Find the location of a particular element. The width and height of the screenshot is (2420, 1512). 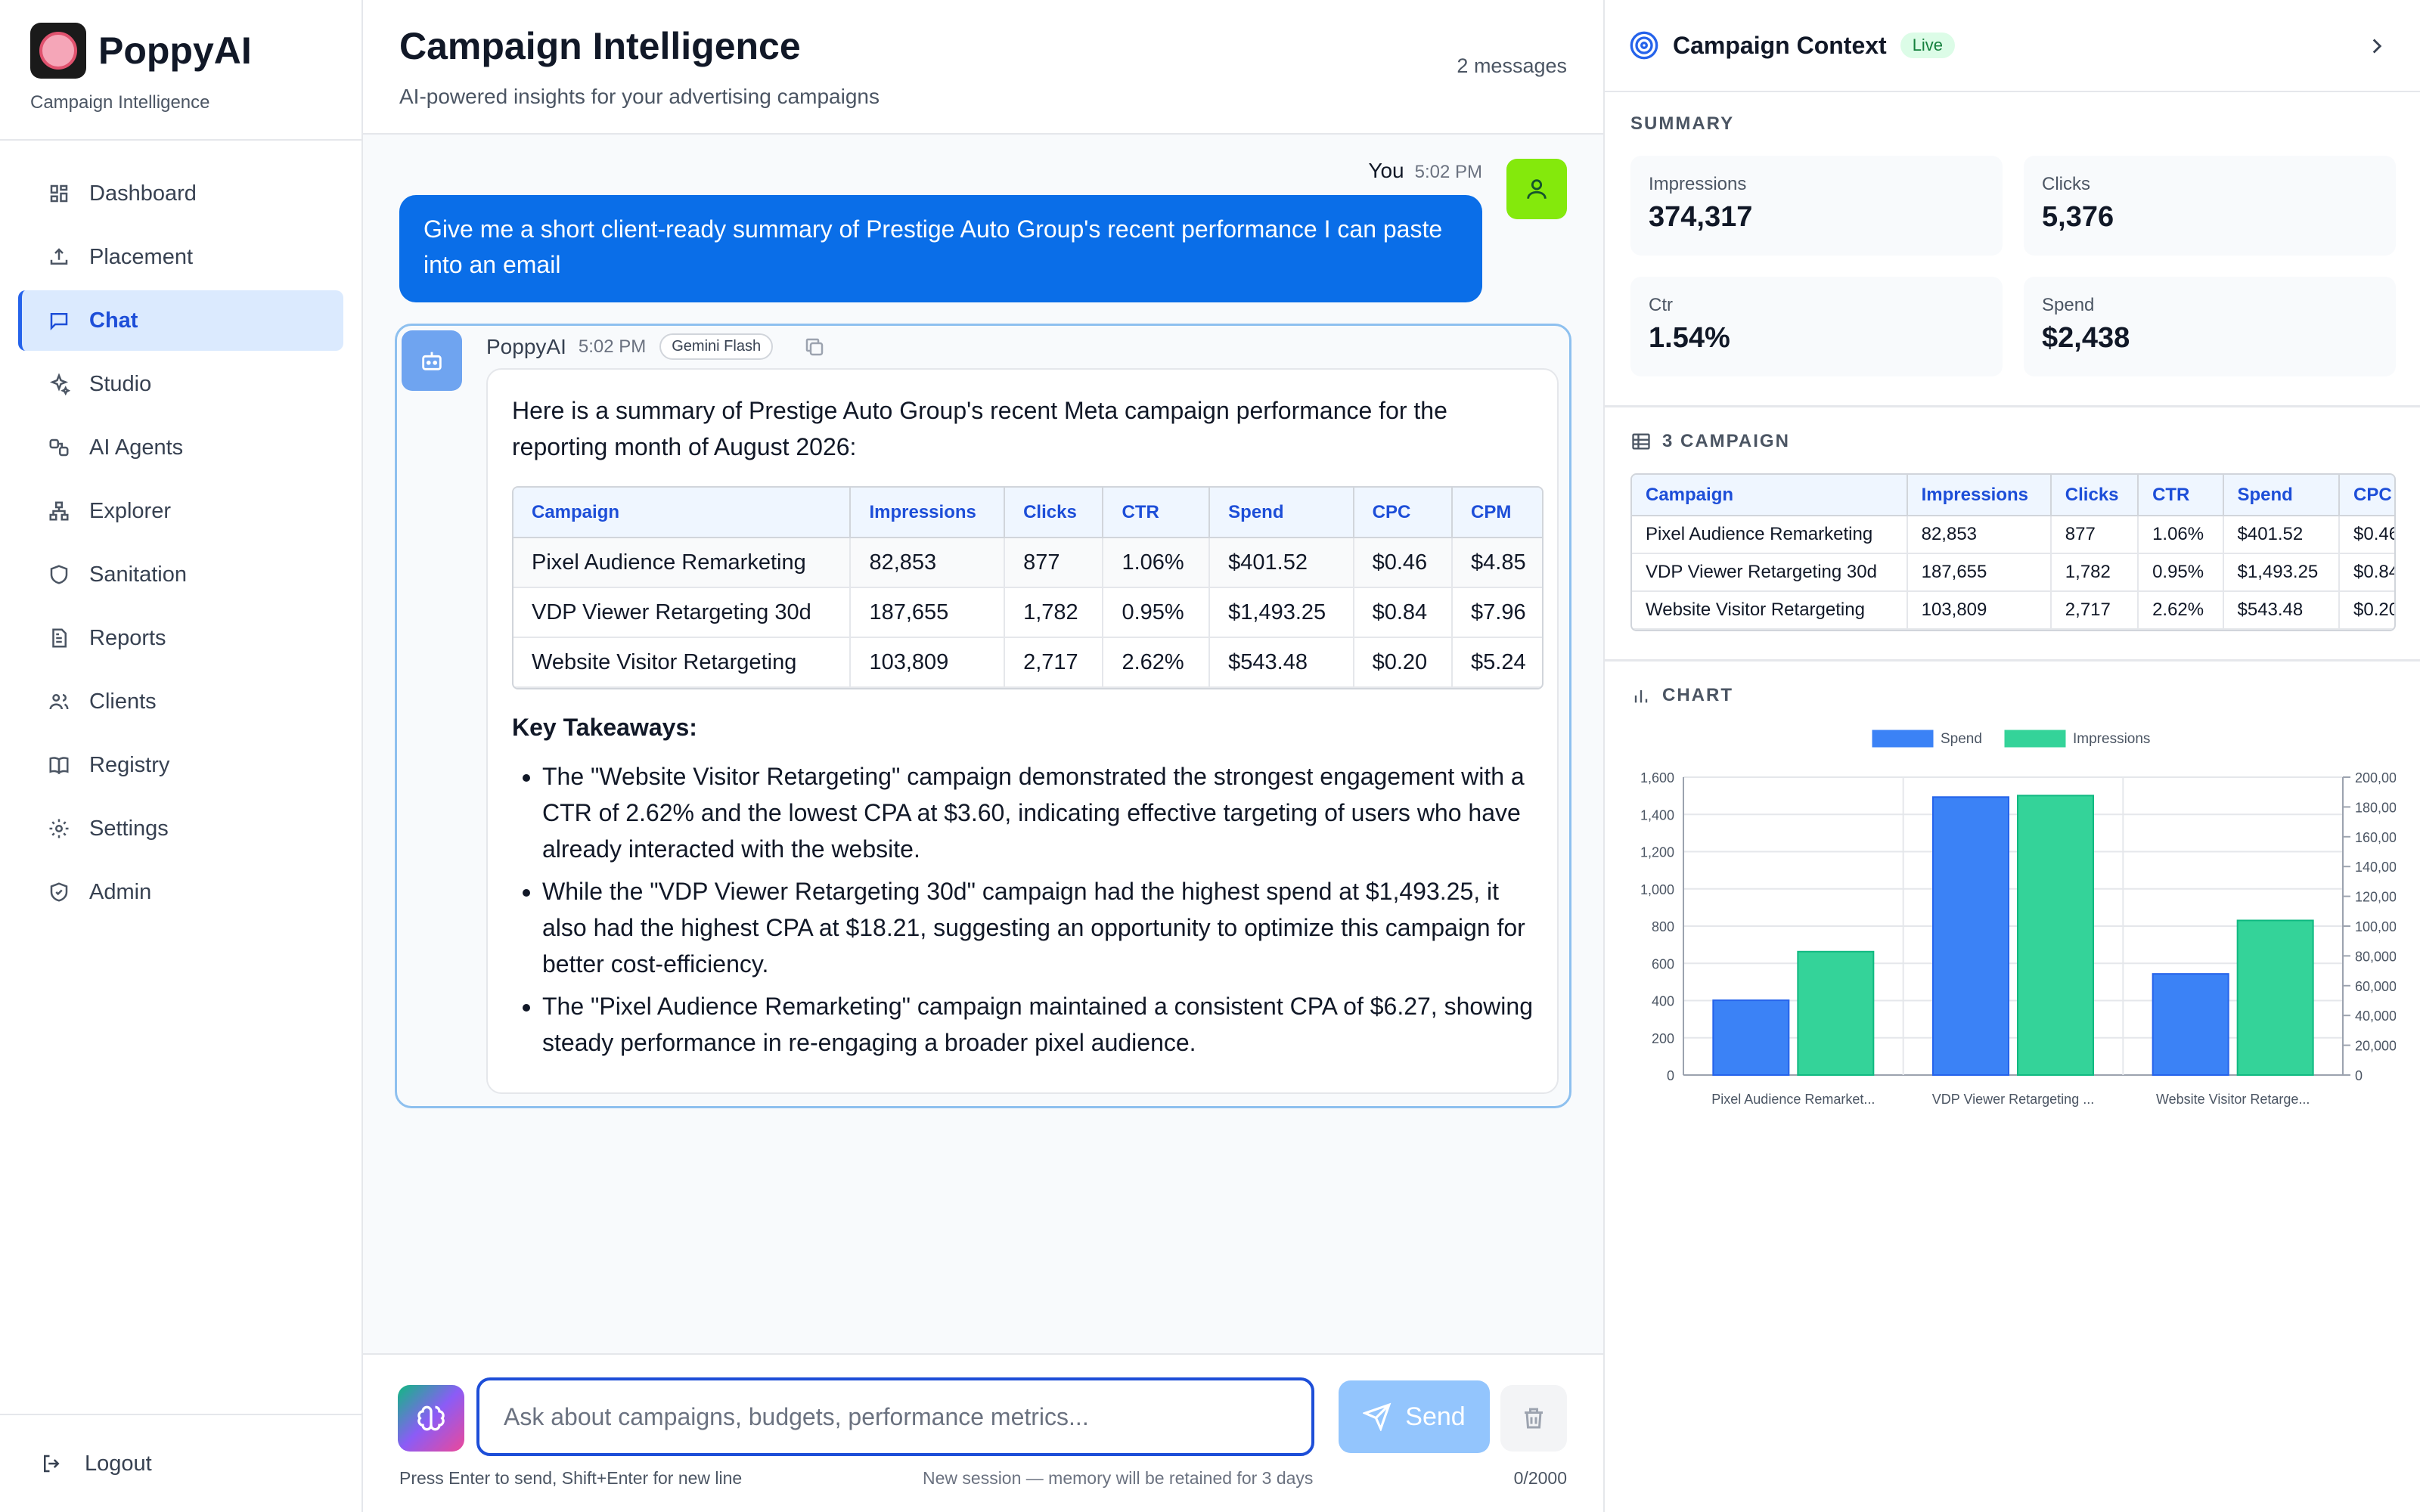

table-cell: 103,809 is located at coordinates (1979, 610).